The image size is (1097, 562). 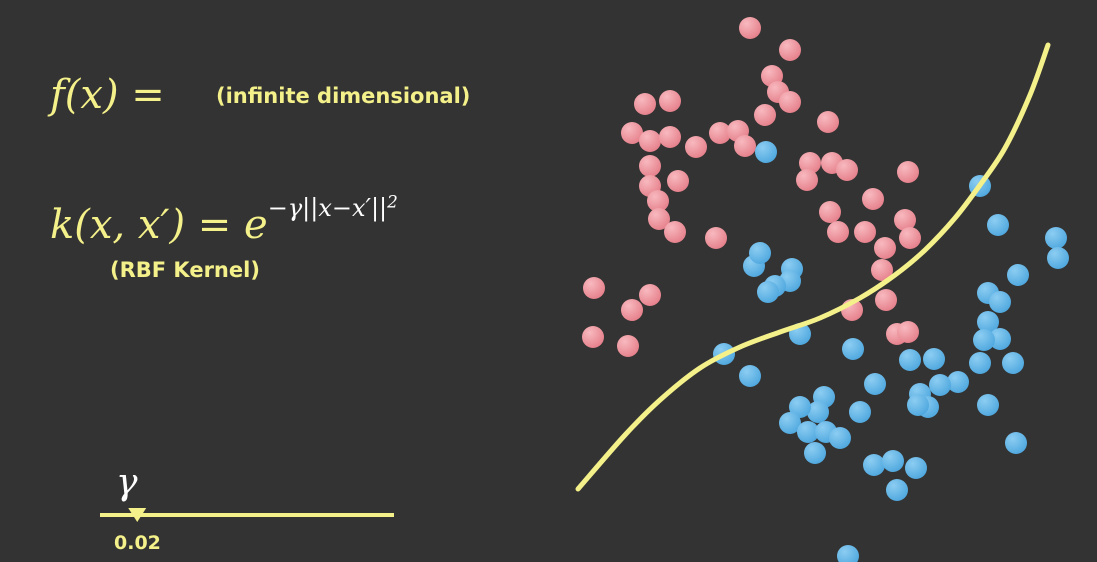 I want to click on fx-lhs: f(x) =, so click(x=107, y=95).